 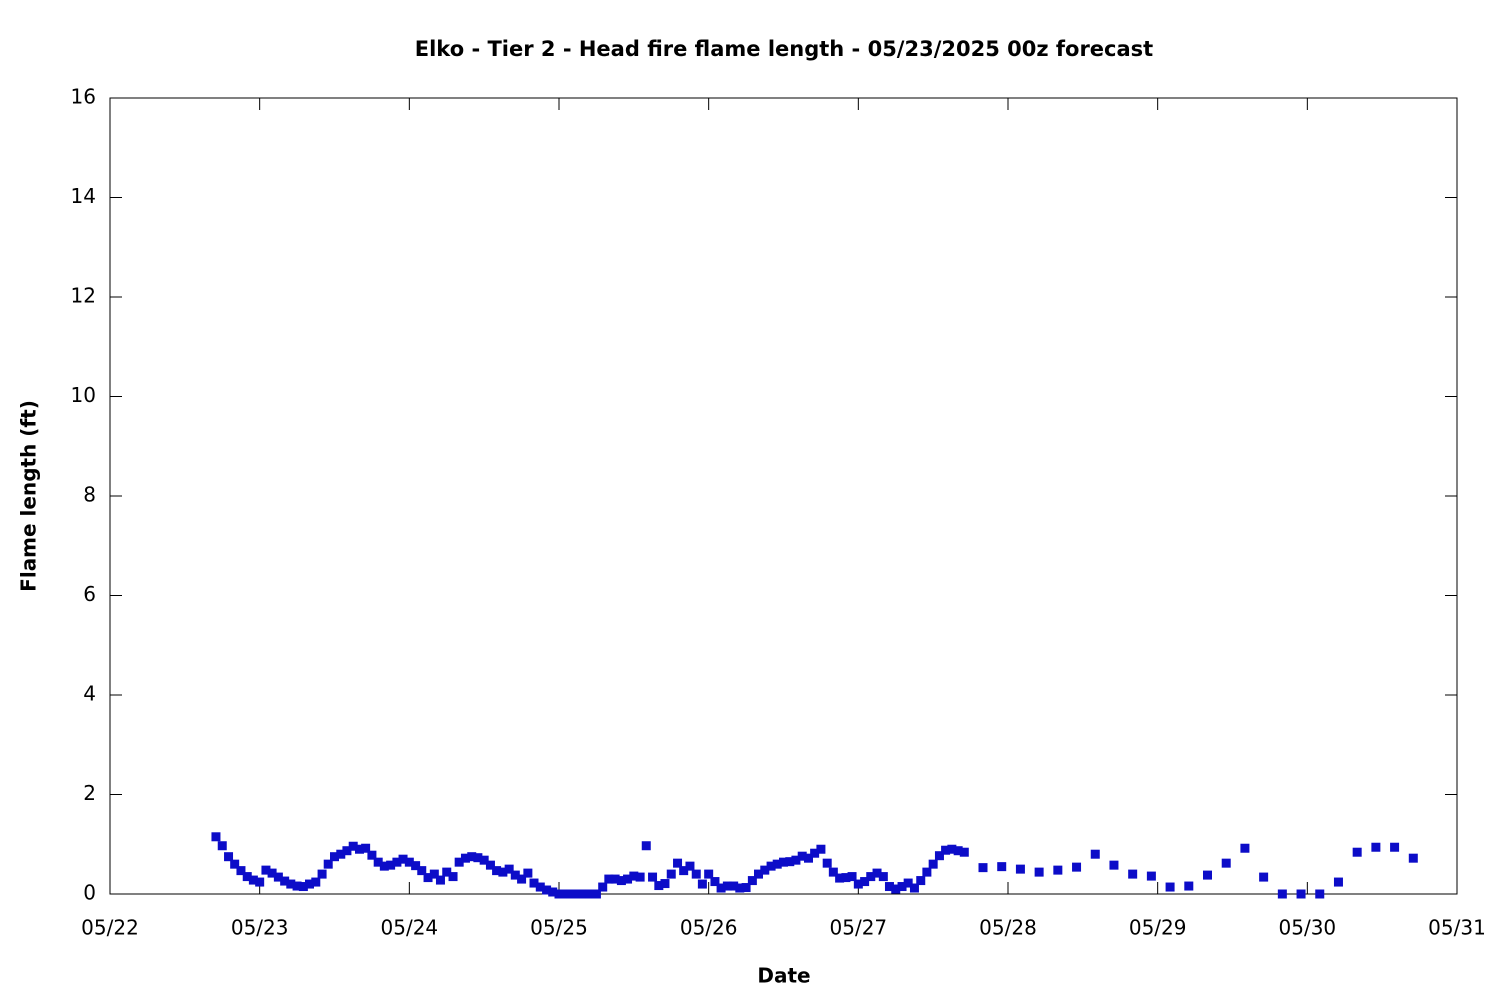 What do you see at coordinates (89, 793) in the screenshot?
I see `y-tick-label: 2` at bounding box center [89, 793].